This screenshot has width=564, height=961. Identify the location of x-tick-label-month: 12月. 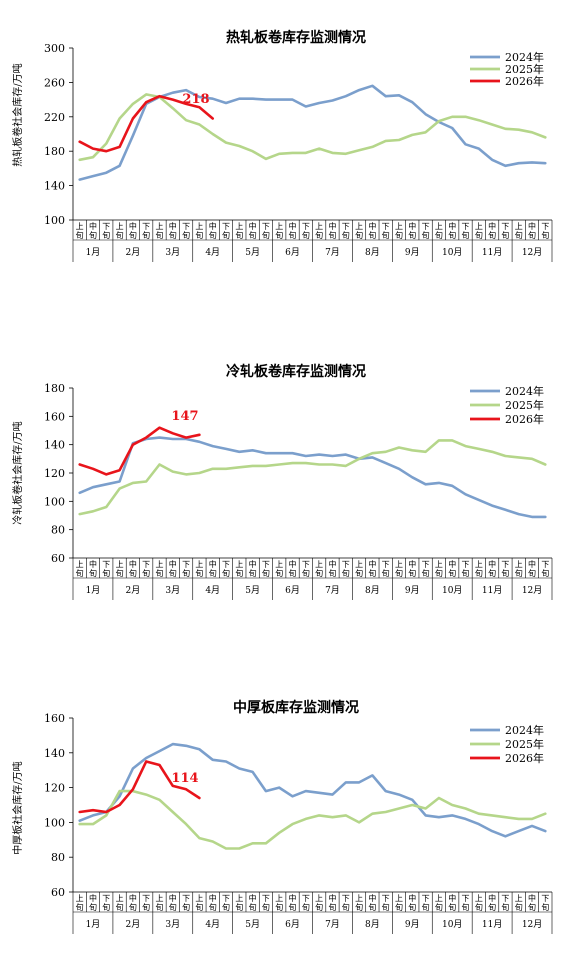
(532, 252).